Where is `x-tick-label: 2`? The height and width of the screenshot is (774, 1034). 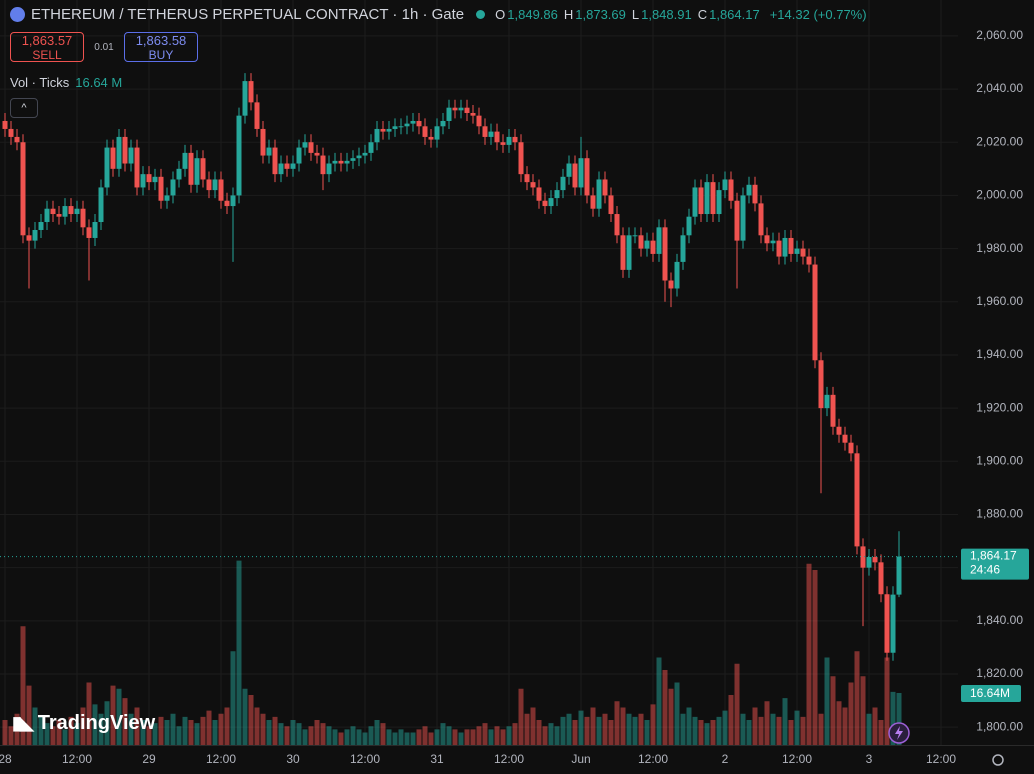 x-tick-label: 2 is located at coordinates (725, 759).